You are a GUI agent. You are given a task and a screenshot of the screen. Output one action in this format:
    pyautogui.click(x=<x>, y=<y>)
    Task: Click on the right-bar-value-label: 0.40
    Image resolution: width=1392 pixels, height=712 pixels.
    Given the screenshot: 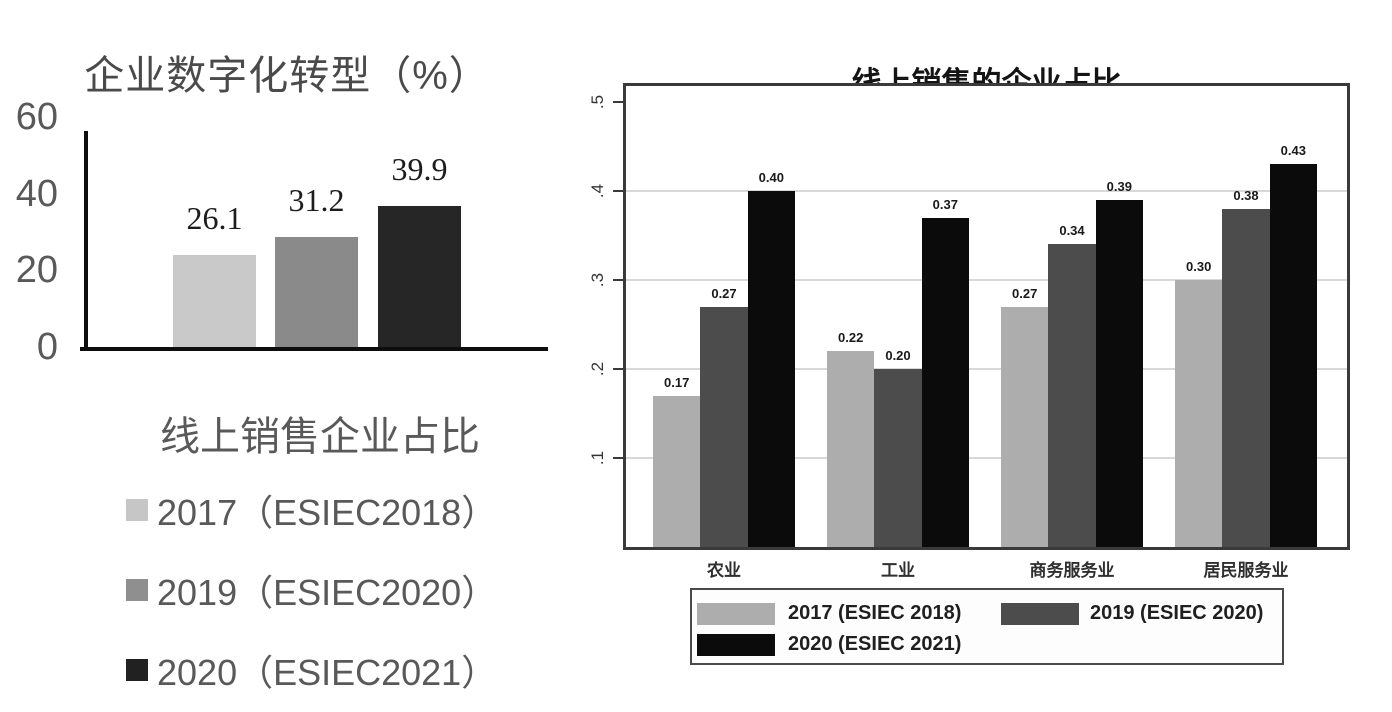 What is the action you would take?
    pyautogui.click(x=771, y=177)
    